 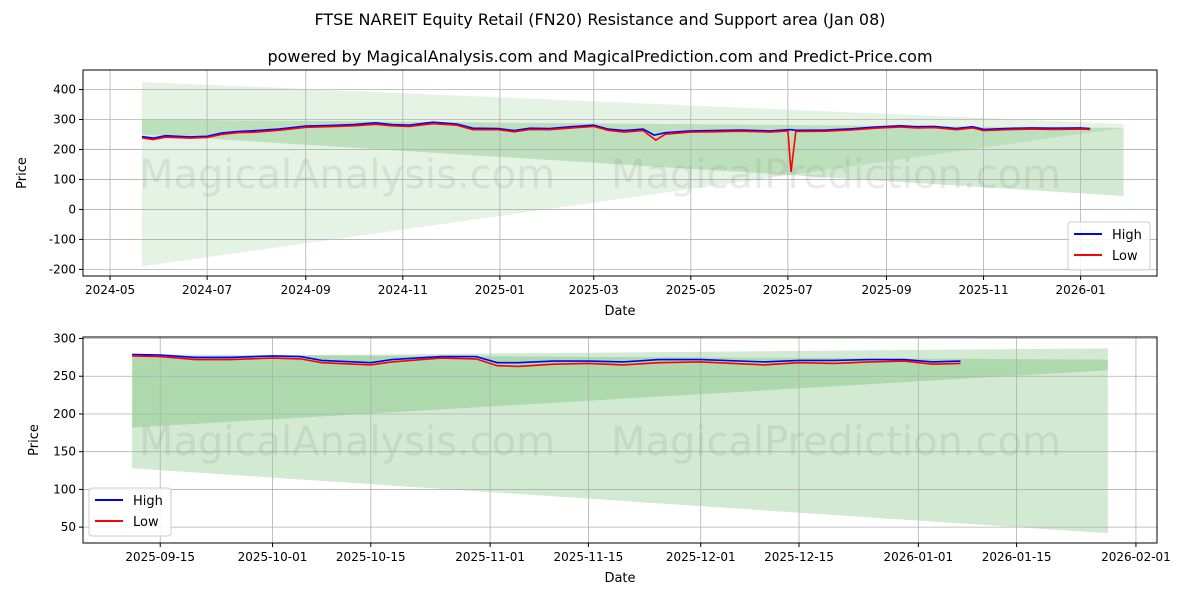 I want to click on x-tick-label: 2025-12-15, so click(x=799, y=557).